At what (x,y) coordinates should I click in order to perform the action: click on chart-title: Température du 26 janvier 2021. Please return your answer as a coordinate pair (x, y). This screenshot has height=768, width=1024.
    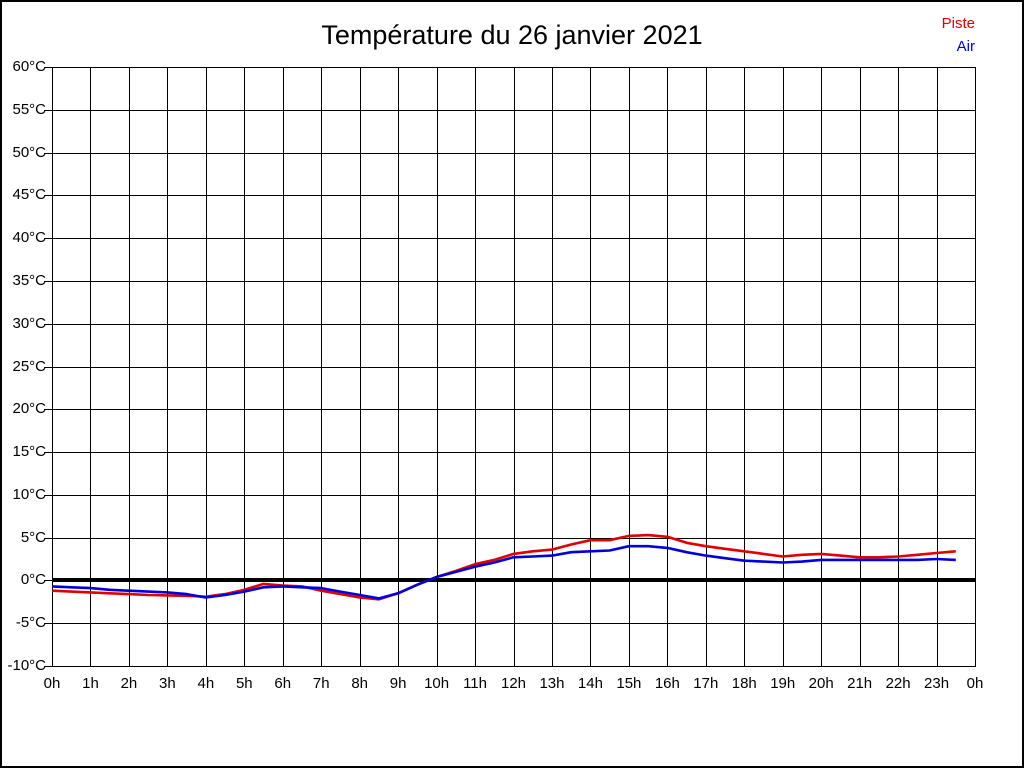
    Looking at the image, I should click on (512, 35).